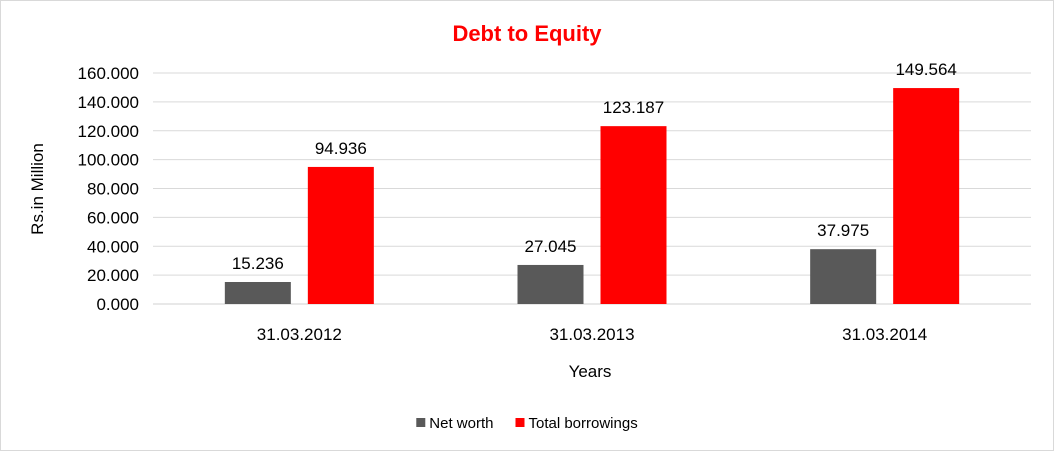  I want to click on y-tick-label: 160.000, so click(108, 73).